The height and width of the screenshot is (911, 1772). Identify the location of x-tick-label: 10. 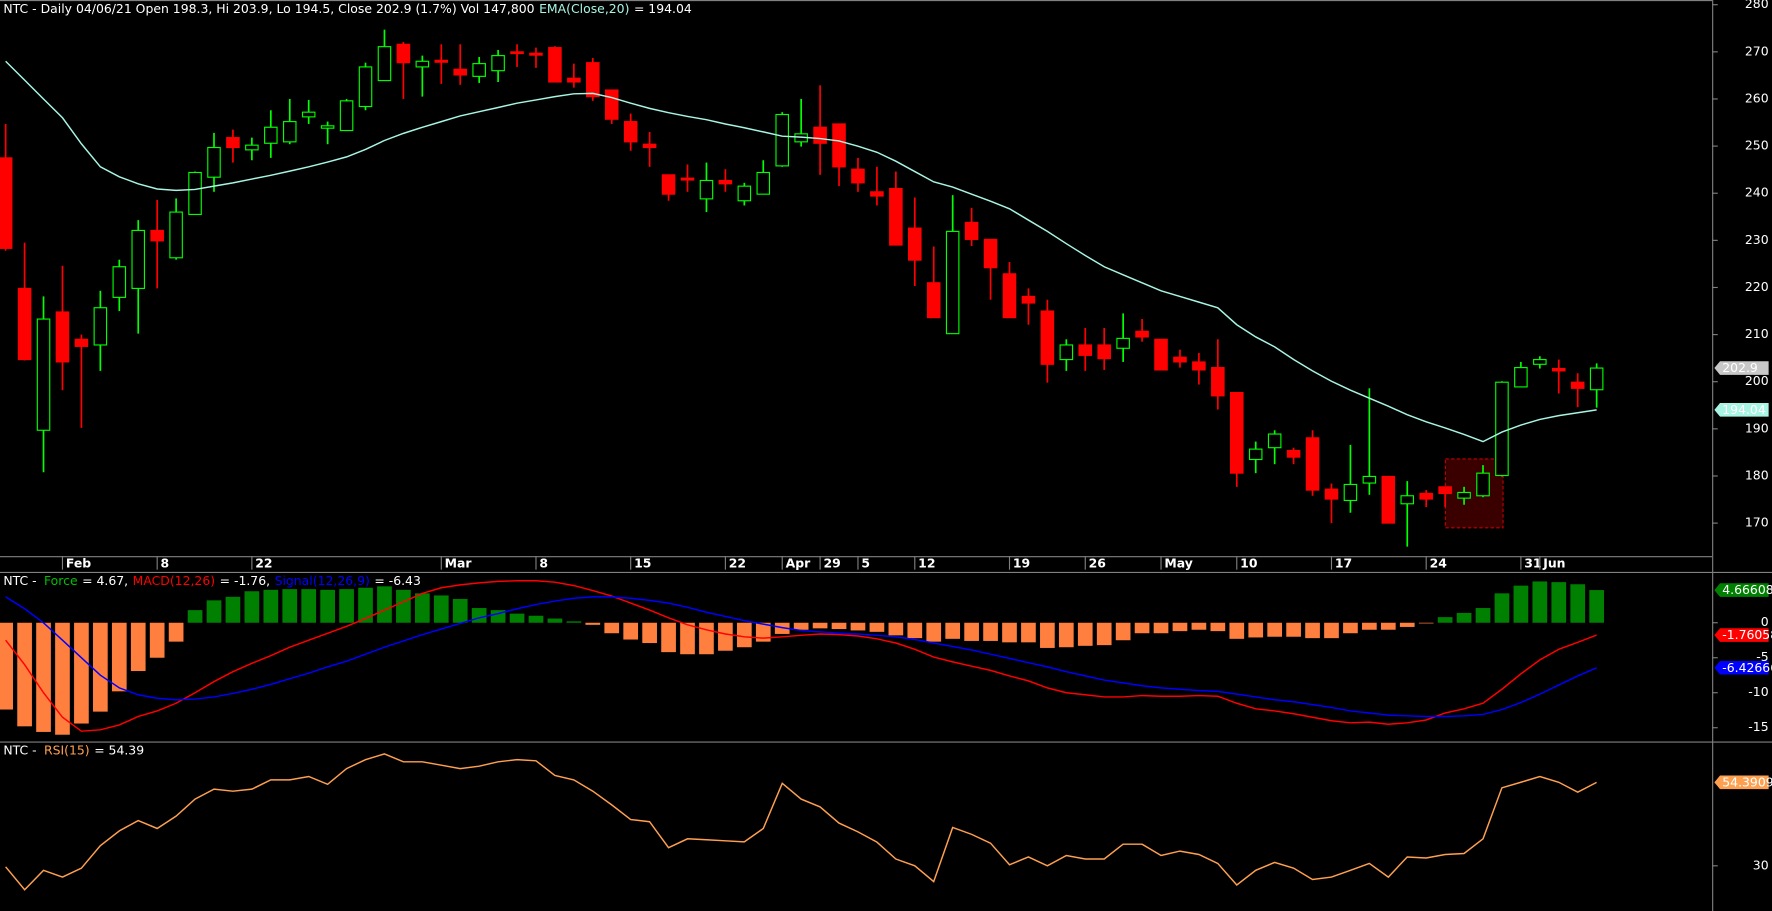
(1249, 563).